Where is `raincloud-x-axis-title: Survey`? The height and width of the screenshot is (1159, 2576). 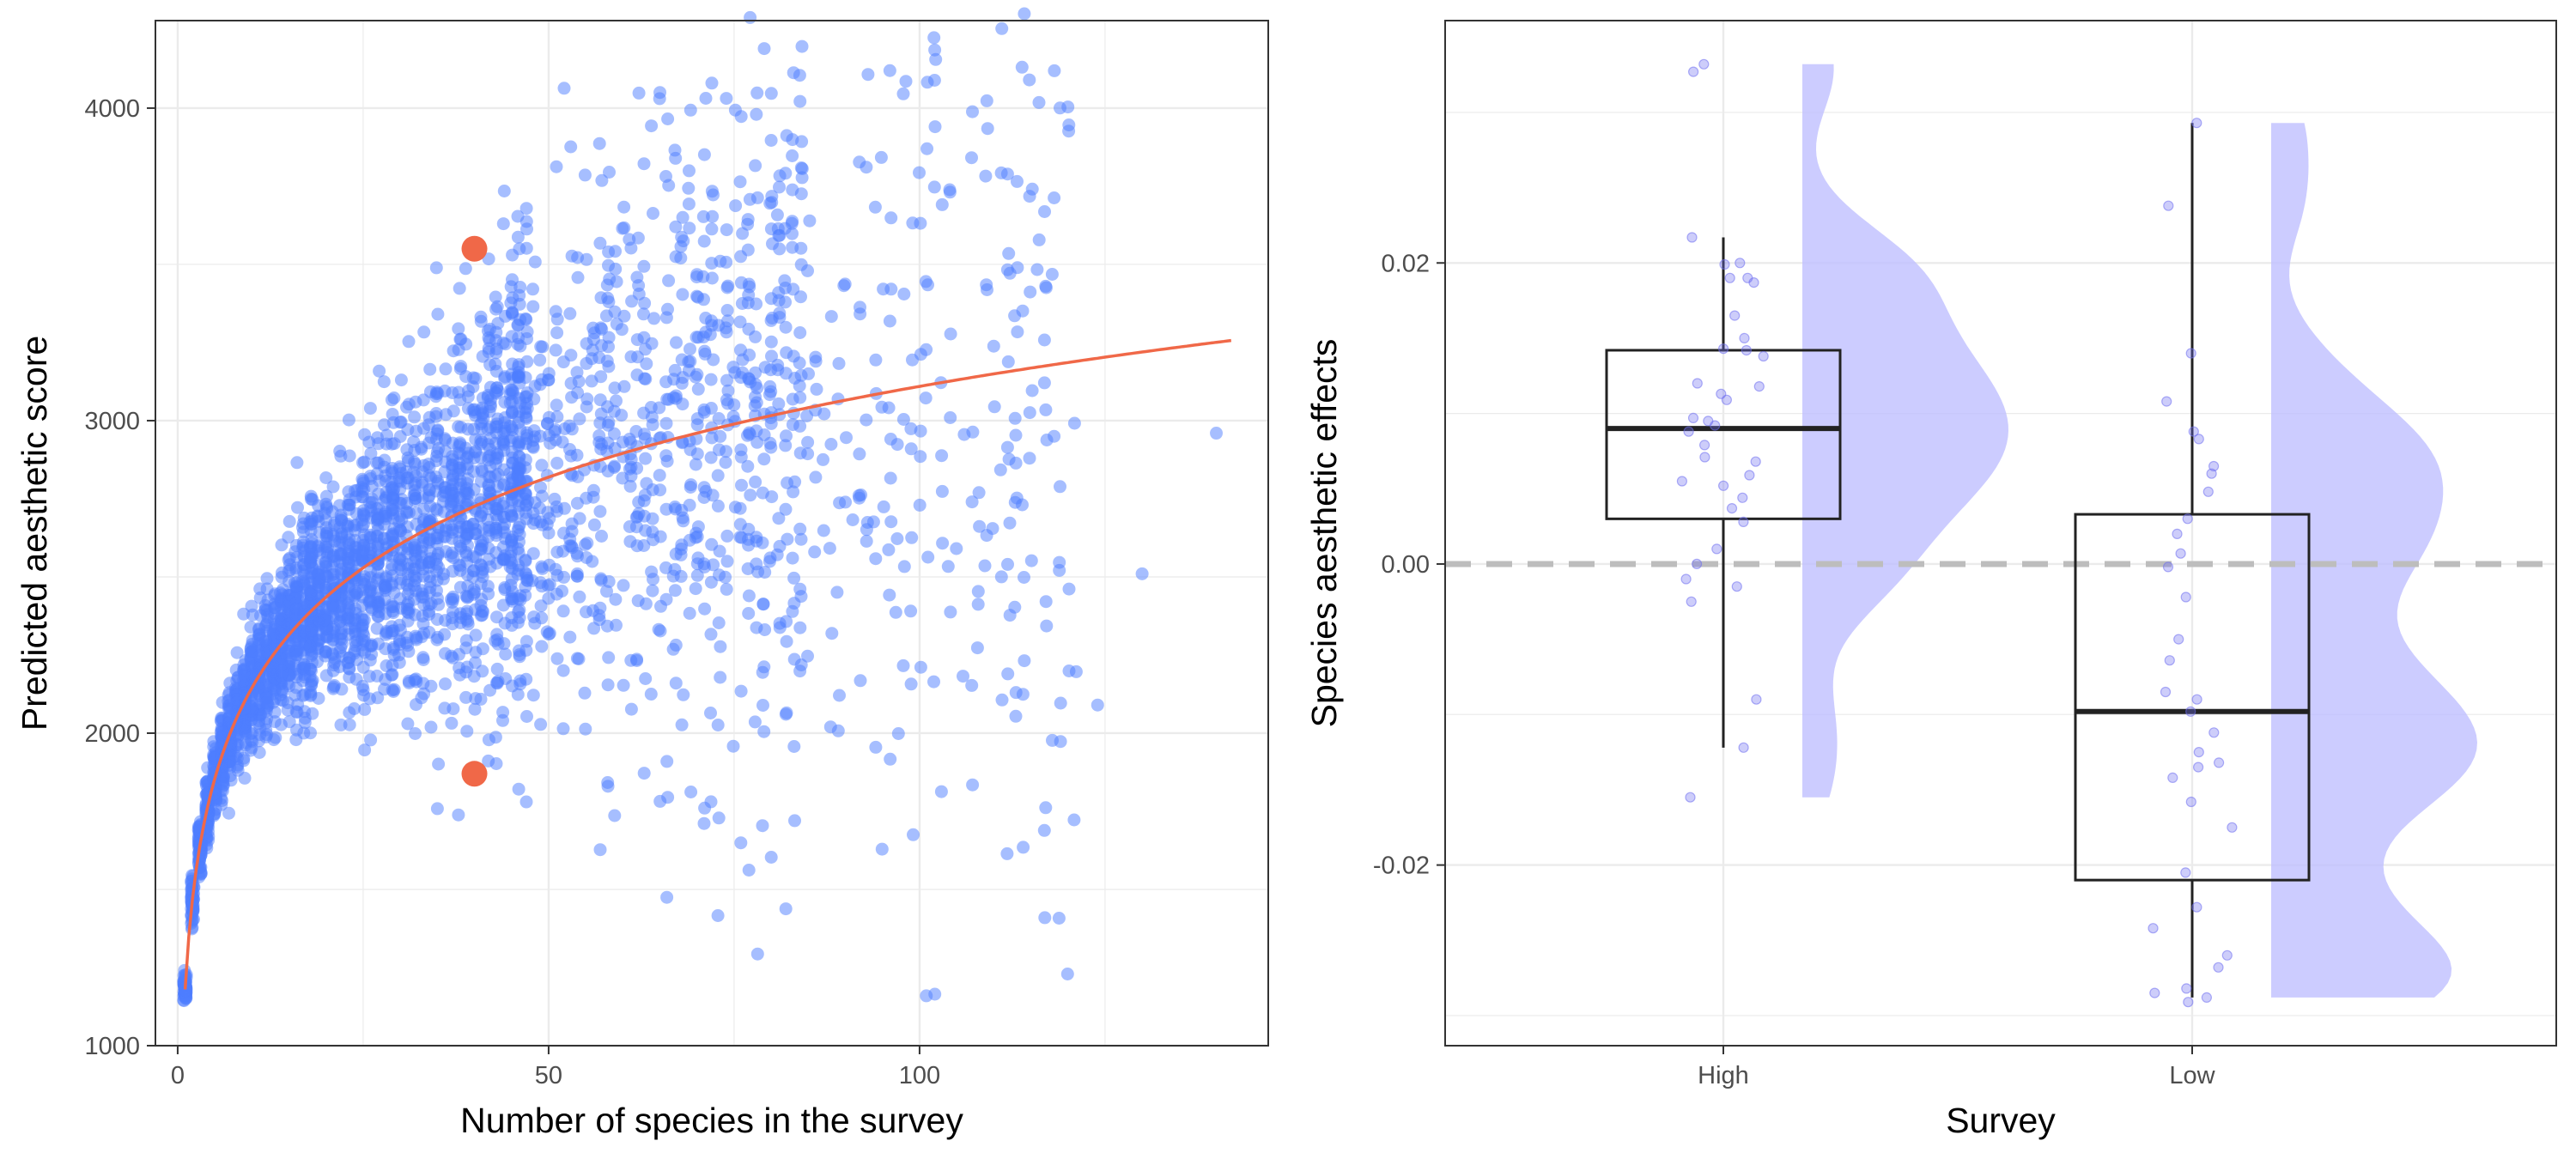
raincloud-x-axis-title: Survey is located at coordinates (2001, 1121).